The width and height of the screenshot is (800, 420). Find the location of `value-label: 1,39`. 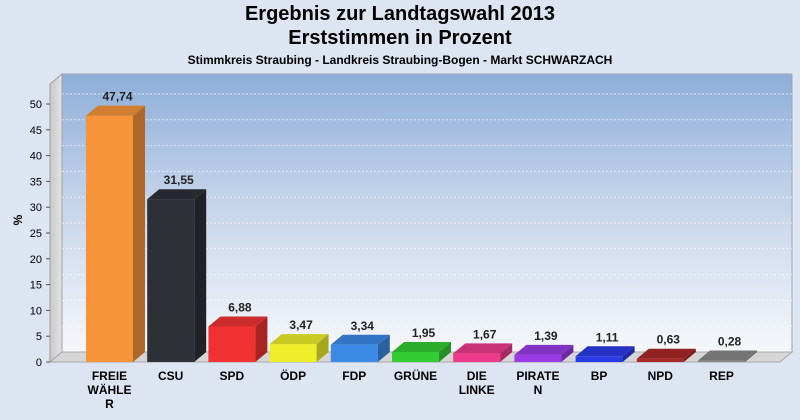

value-label: 1,39 is located at coordinates (546, 336).